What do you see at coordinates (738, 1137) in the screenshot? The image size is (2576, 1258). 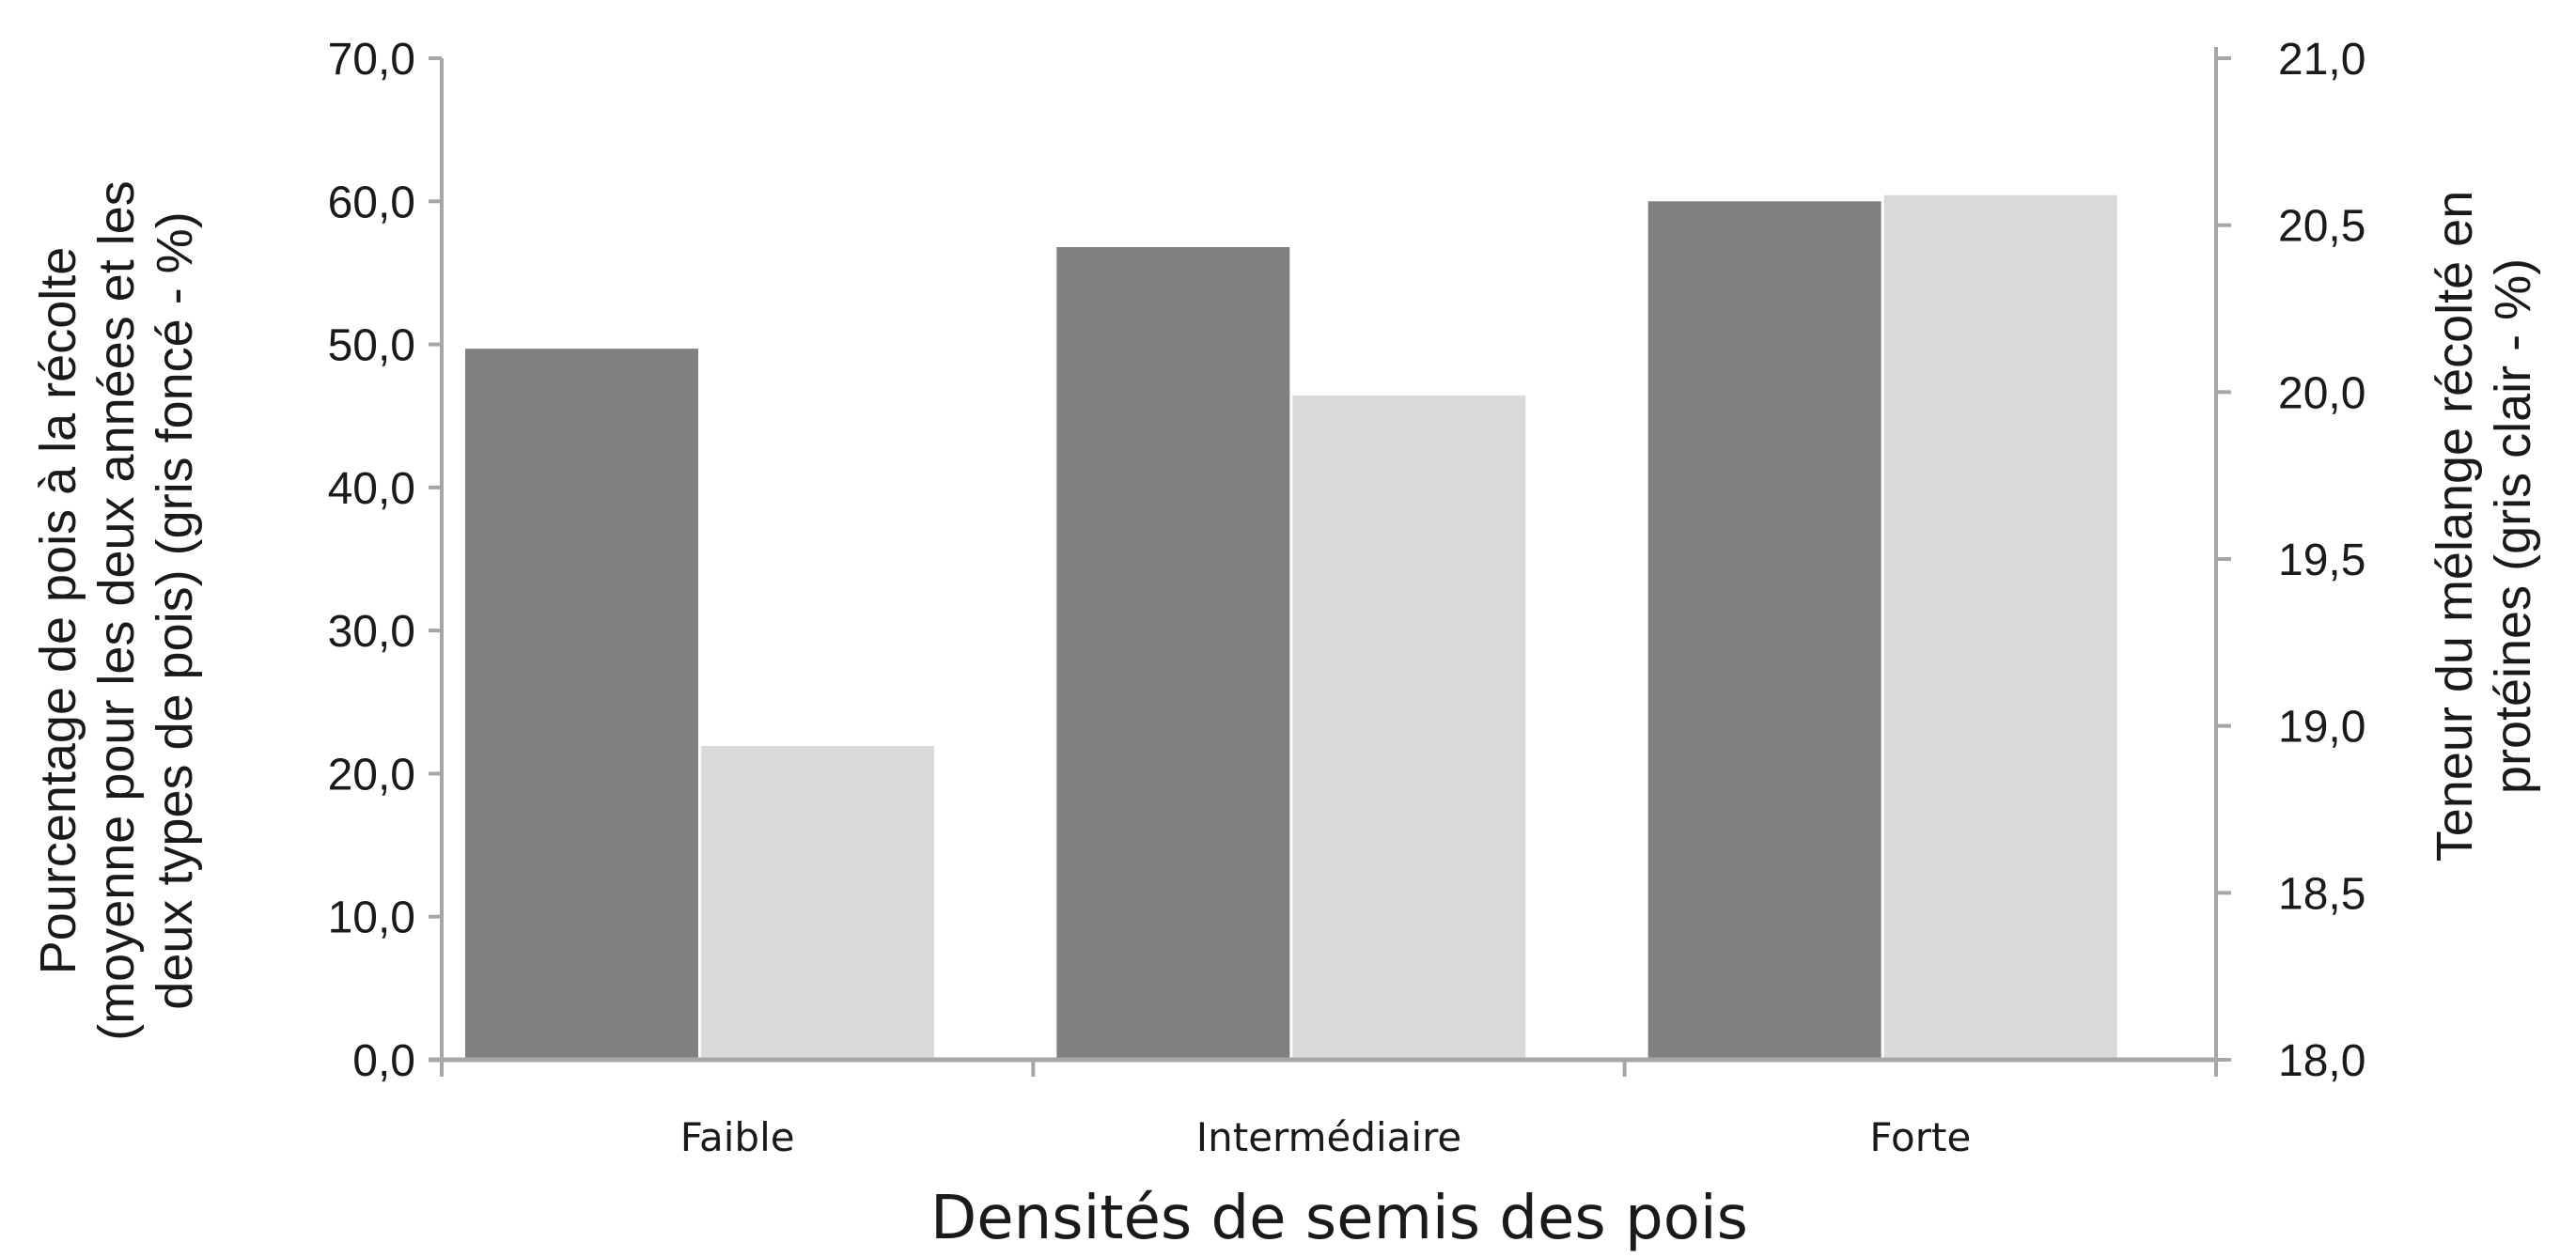 I see `x-tick-label-1: Faible` at bounding box center [738, 1137].